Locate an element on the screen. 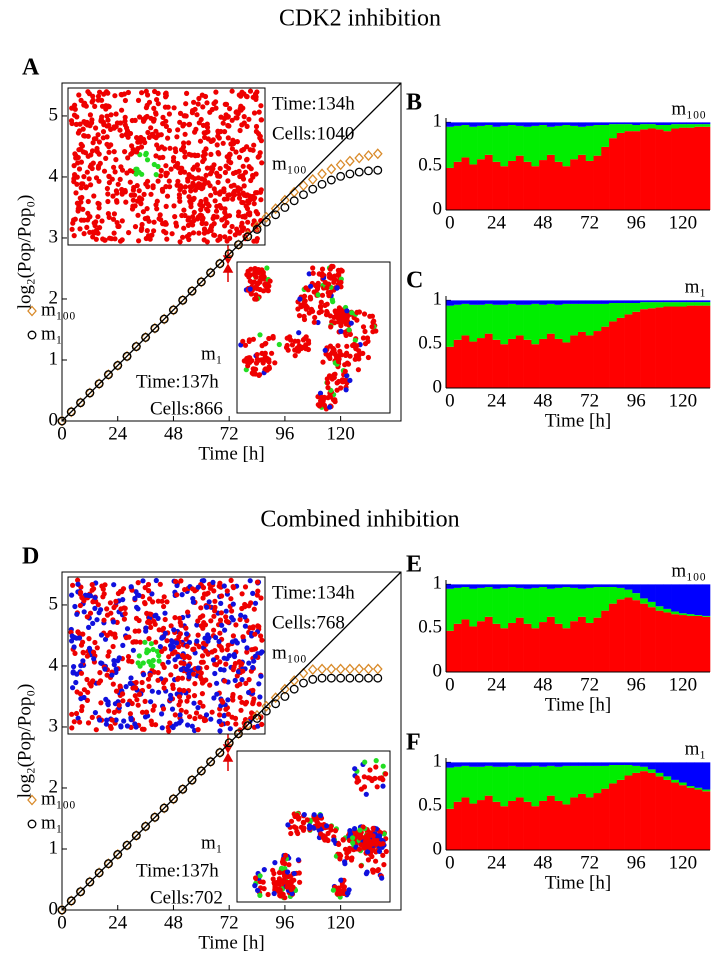 This screenshot has height=963, width=720. x-tick-label: 24 is located at coordinates (497, 862).